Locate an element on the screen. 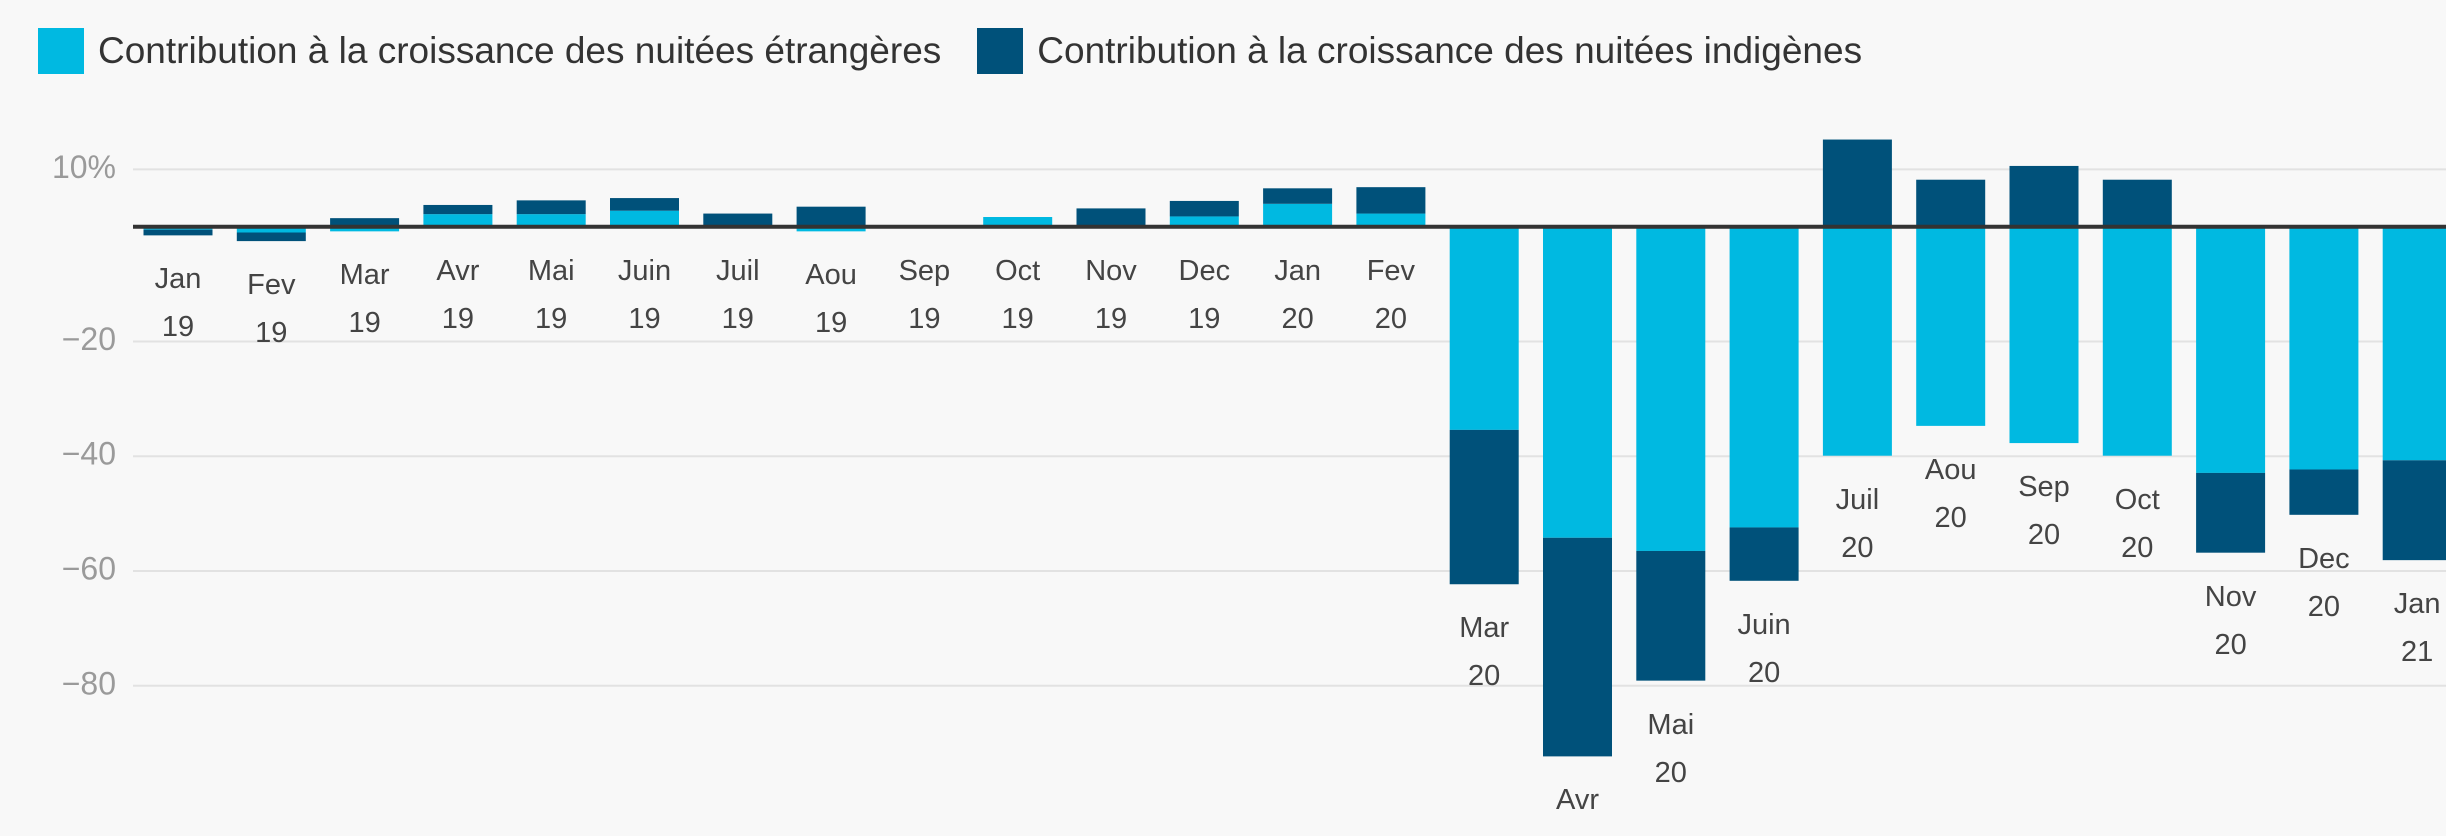 The height and width of the screenshot is (836, 2446). y-tick-label: 10% is located at coordinates (84, 167).